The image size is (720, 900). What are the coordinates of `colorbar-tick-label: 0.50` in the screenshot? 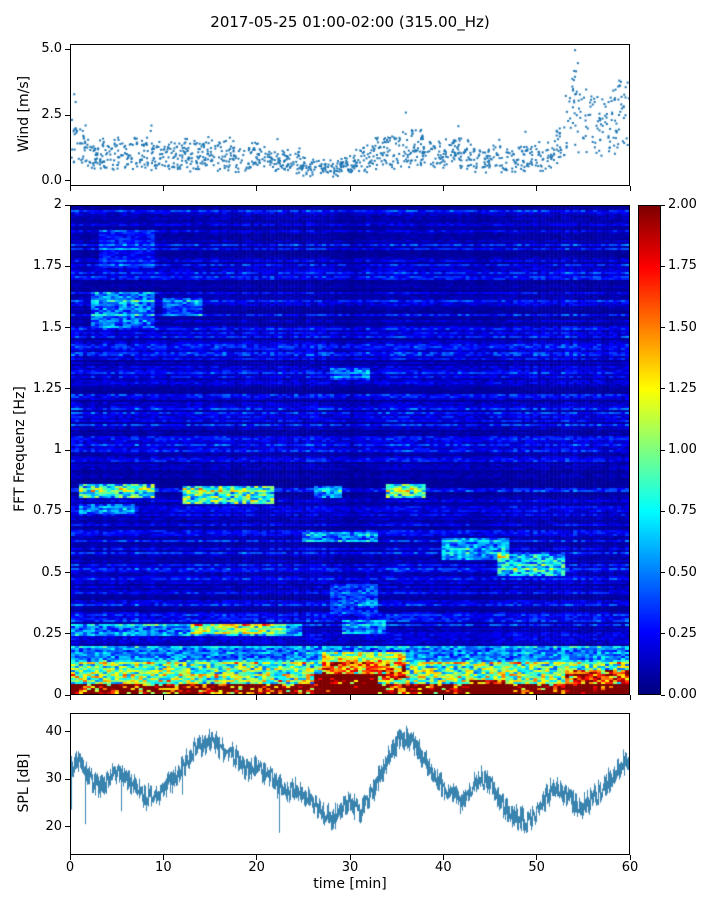 It's located at (682, 572).